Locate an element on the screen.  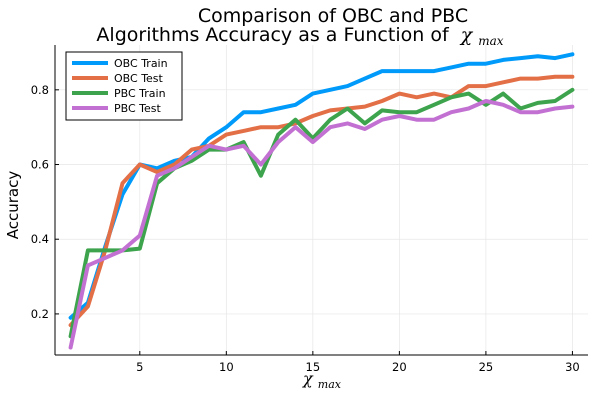
y-tick-label-3: 0.8 is located at coordinates (40, 90).